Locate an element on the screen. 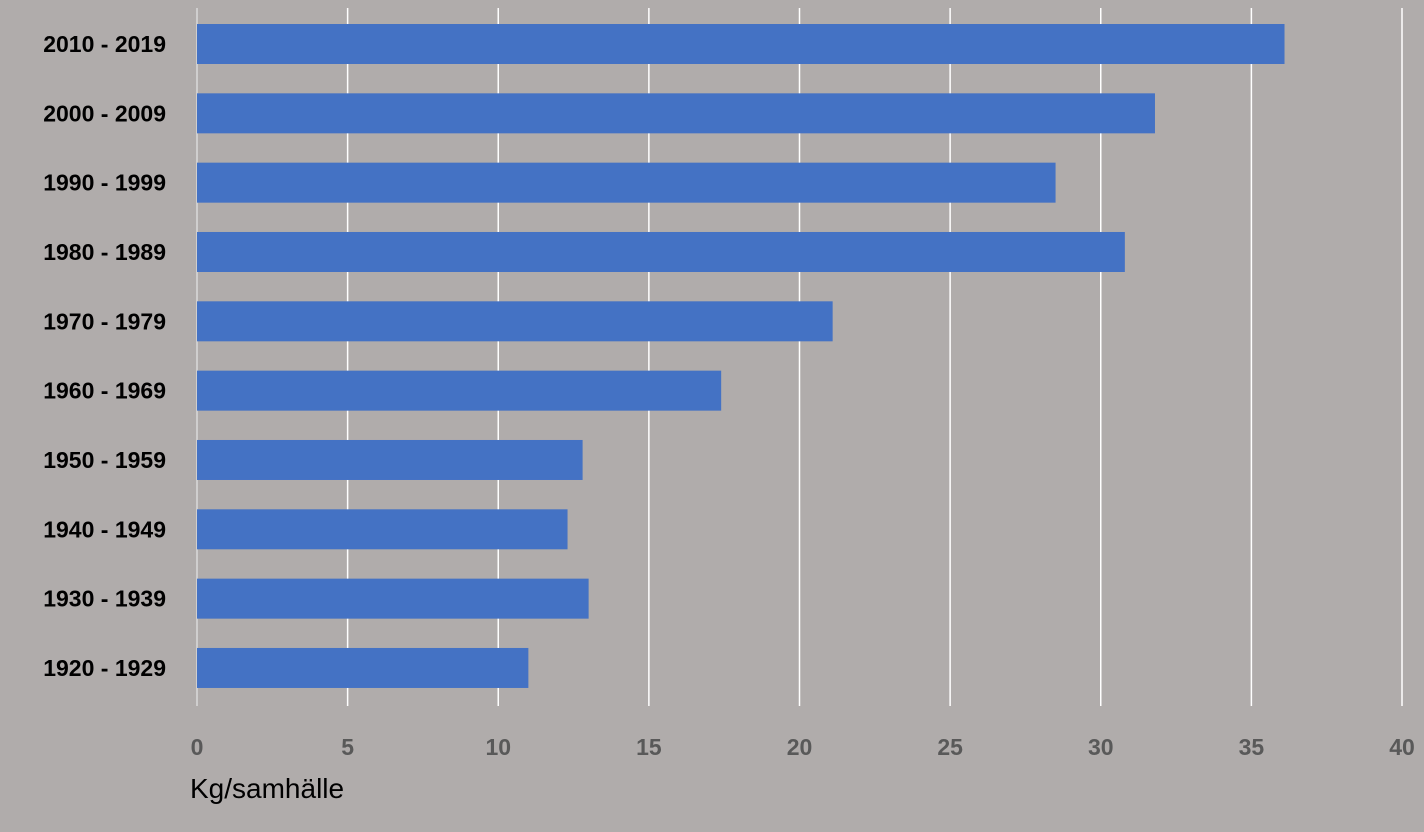 The width and height of the screenshot is (1424, 832). category-label: 1940 - 1949 is located at coordinates (104, 529).